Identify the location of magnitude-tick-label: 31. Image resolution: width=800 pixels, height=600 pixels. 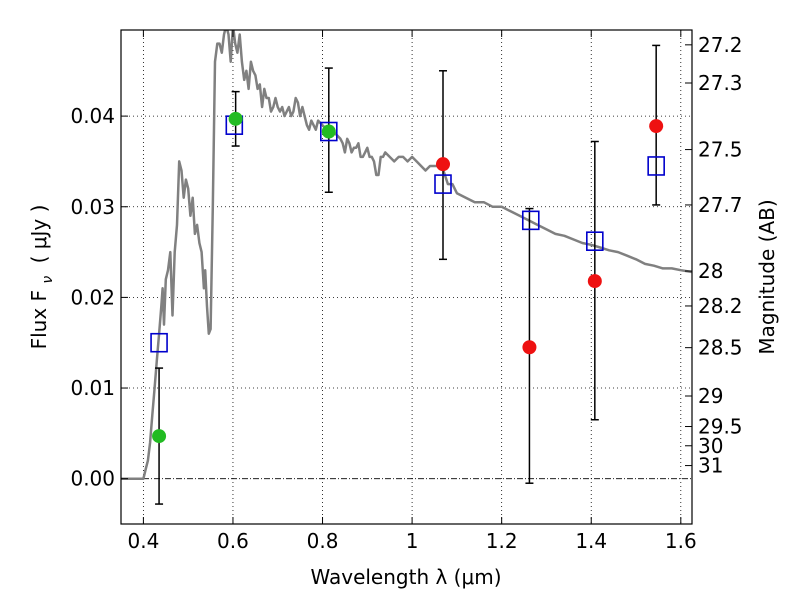
(710, 466).